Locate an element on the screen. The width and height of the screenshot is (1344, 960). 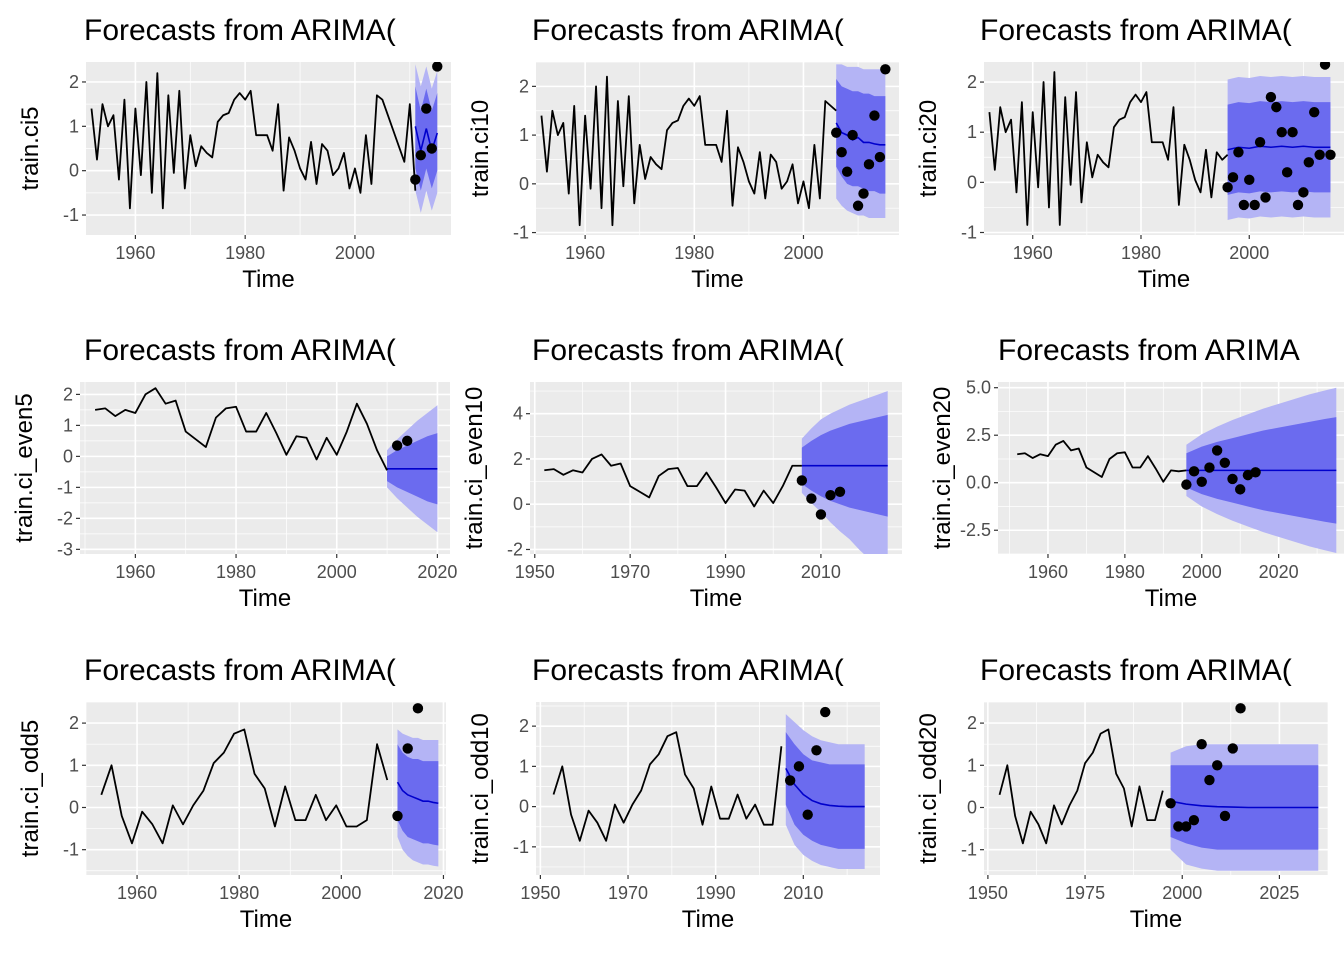
x-tick-label: 2025 is located at coordinates (1279, 893).